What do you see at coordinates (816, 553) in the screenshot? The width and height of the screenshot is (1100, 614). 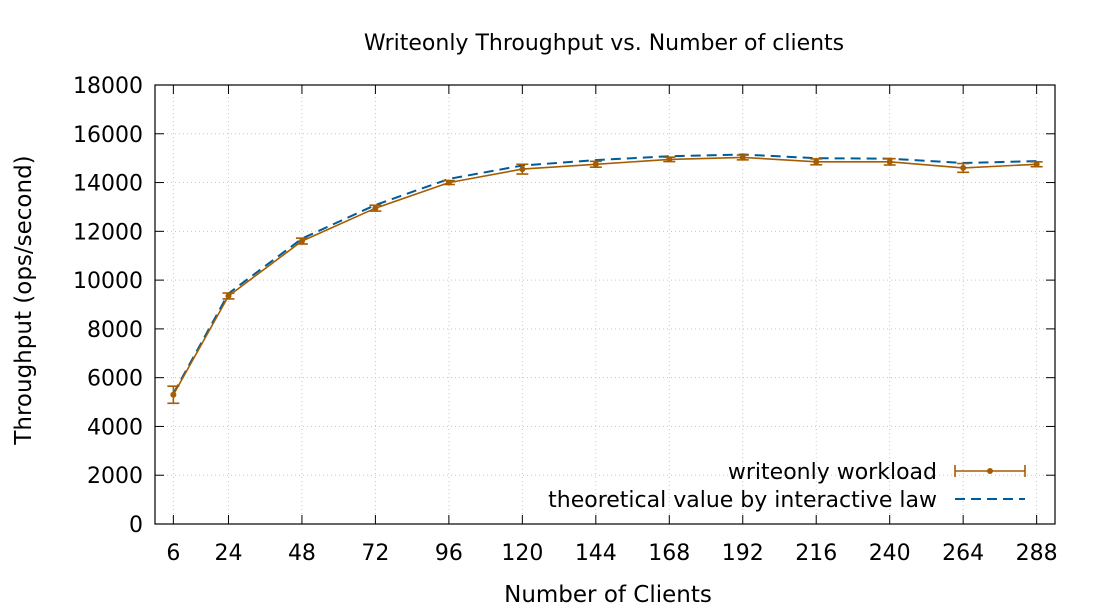 I see `x-tick-label: 216` at bounding box center [816, 553].